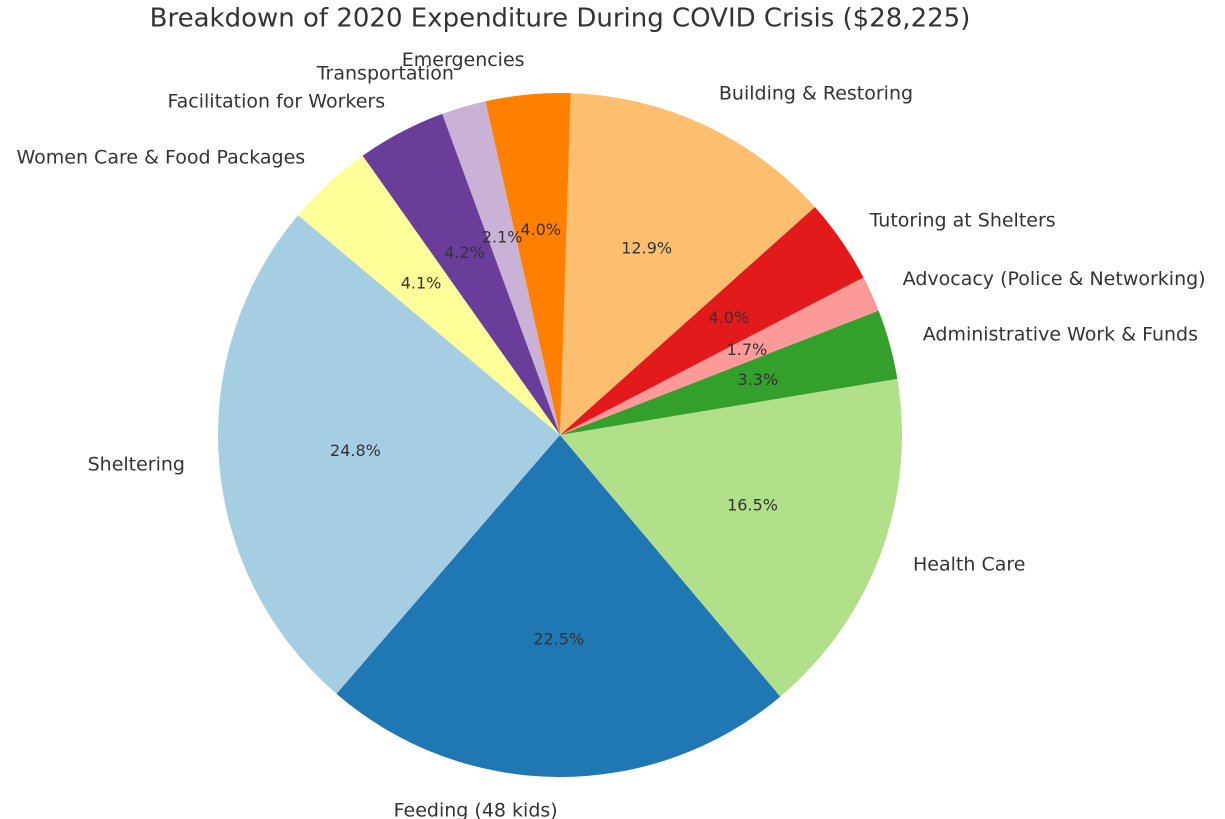 Image resolution: width=1225 pixels, height=819 pixels. Describe the element at coordinates (816, 94) in the screenshot. I see `slice-label: Building & Restoring` at that location.